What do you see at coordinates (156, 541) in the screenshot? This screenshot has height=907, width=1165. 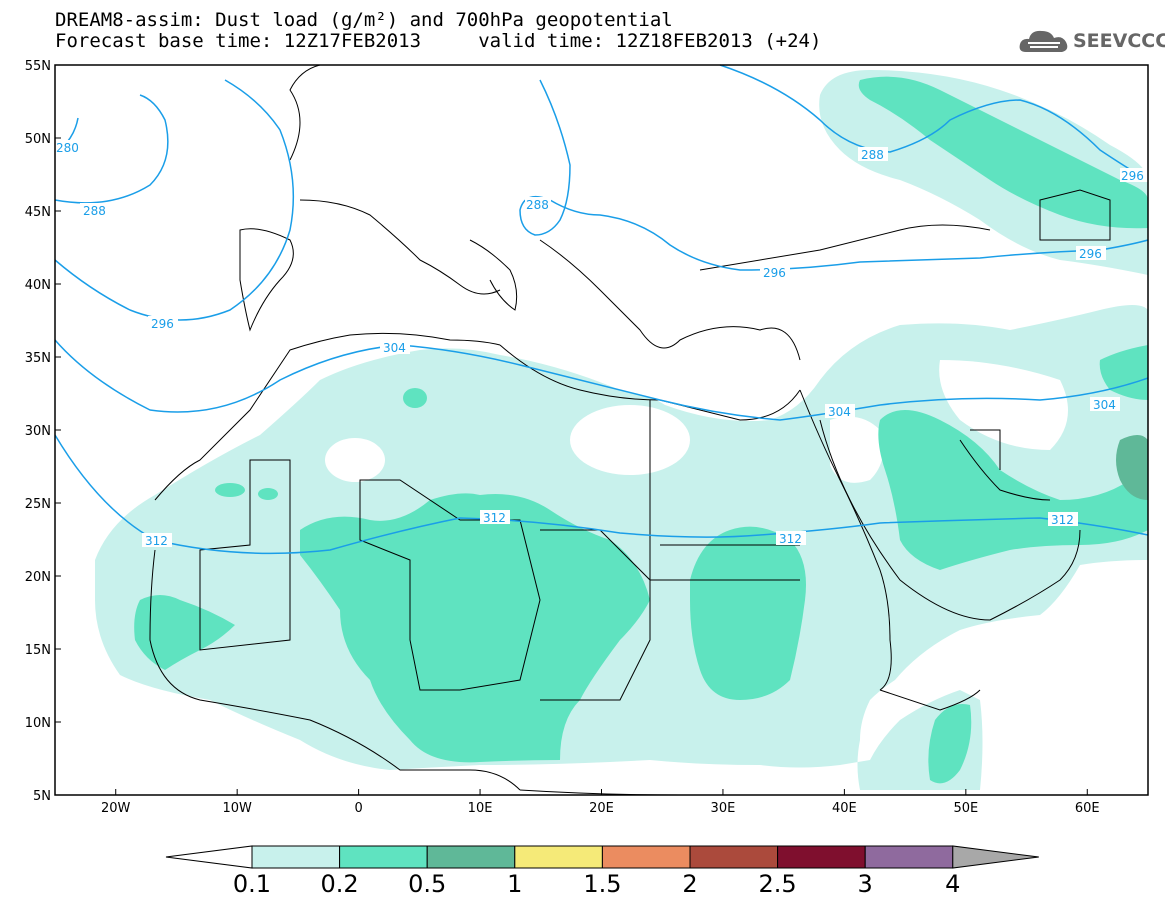 I see `contour-label-312-west: 312` at bounding box center [156, 541].